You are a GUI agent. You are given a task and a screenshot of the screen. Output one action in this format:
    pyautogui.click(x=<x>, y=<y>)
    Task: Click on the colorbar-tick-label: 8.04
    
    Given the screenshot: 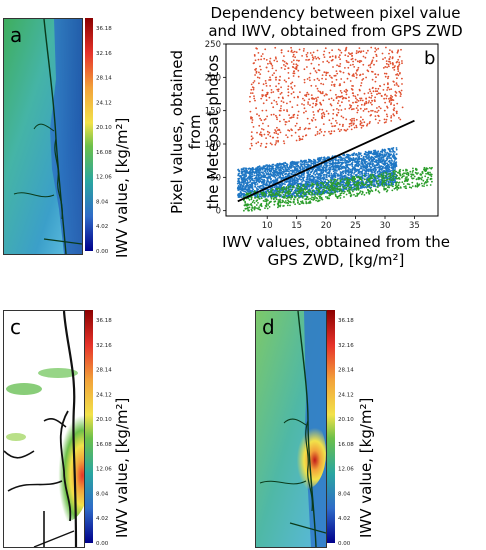 What is the action you would take?
    pyautogui.click(x=102, y=202)
    